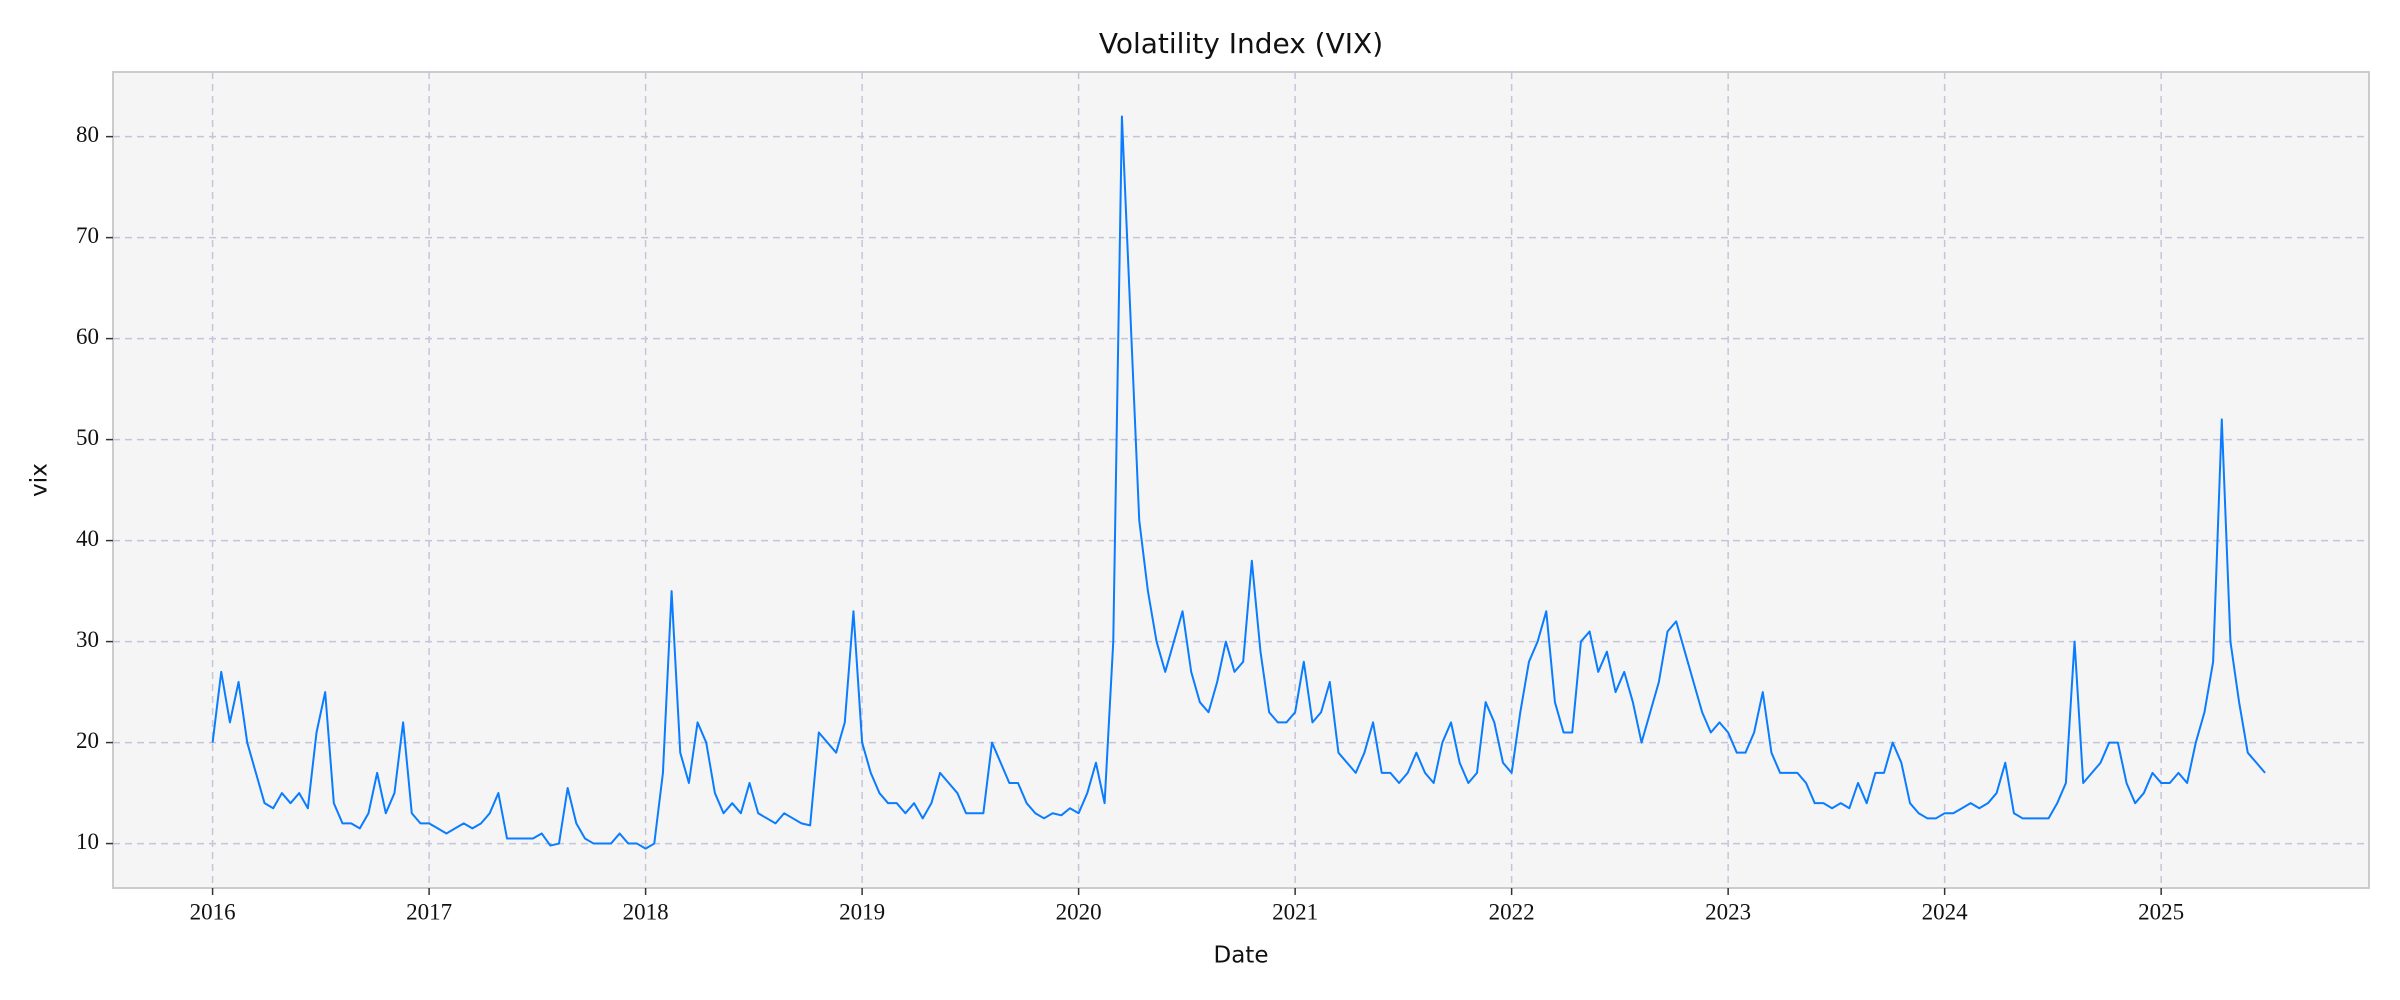 This screenshot has width=2400, height=1000. I want to click on y-tick-label: 10, so click(87, 841).